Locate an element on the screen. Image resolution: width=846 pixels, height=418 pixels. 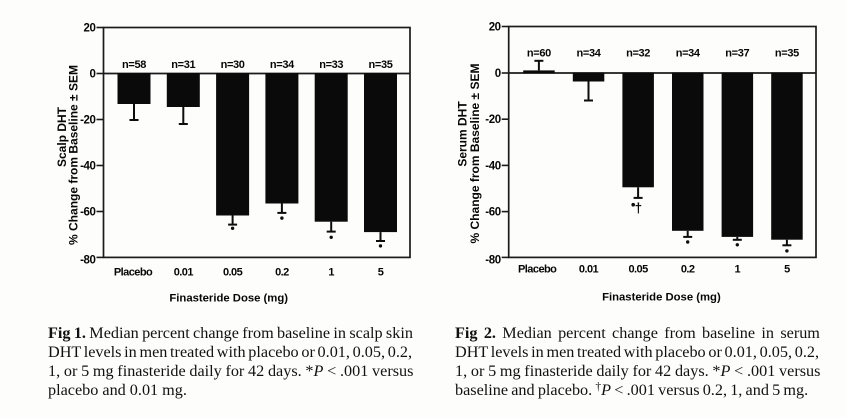
svg-text: n=32 is located at coordinates (638, 54).